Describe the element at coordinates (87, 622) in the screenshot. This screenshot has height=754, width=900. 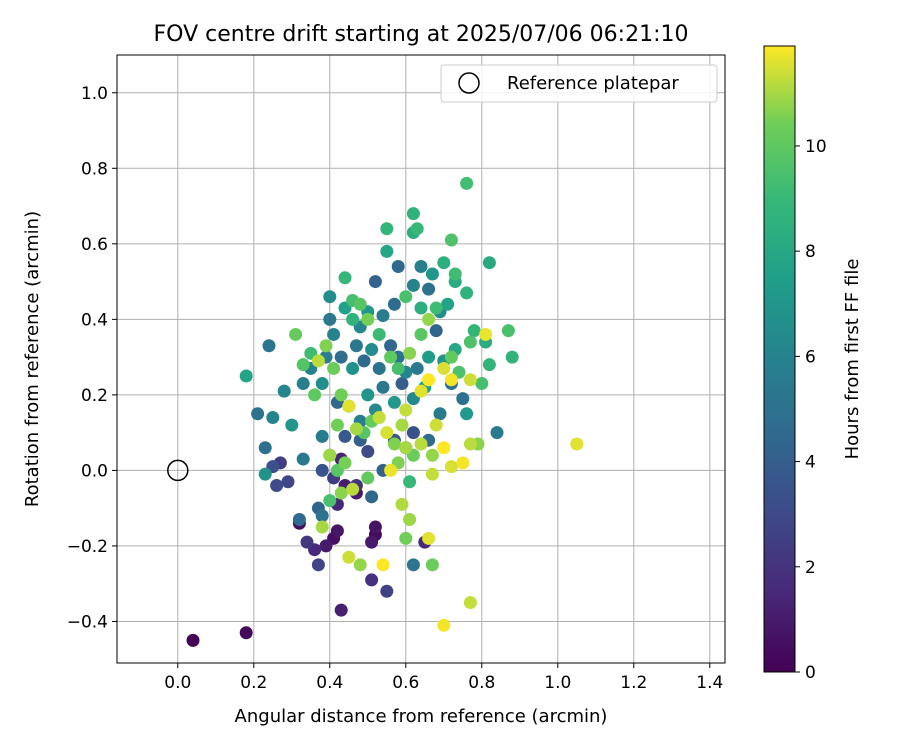
I see `y-tick-label: −0.4` at that location.